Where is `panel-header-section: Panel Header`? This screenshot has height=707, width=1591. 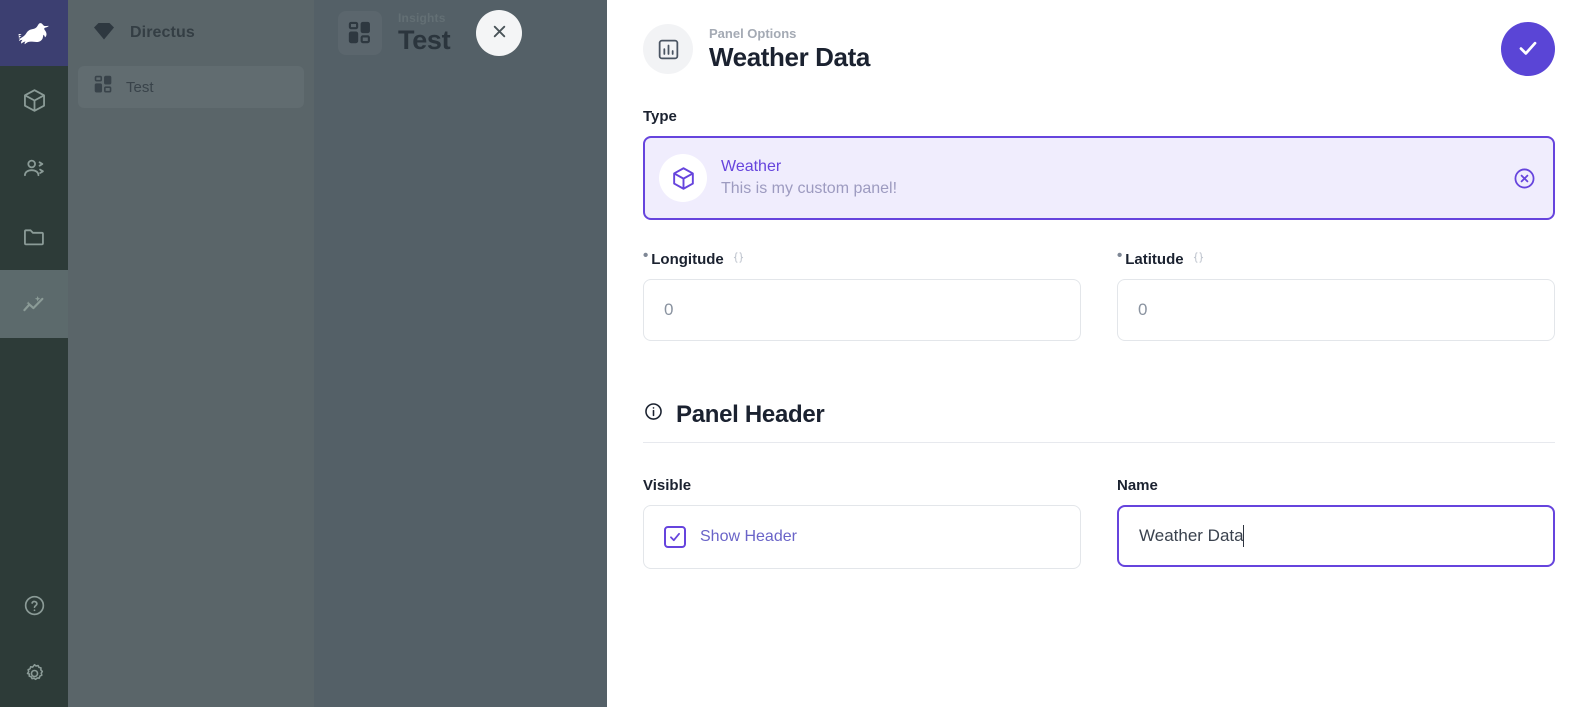 panel-header-section: Panel Header is located at coordinates (1099, 422).